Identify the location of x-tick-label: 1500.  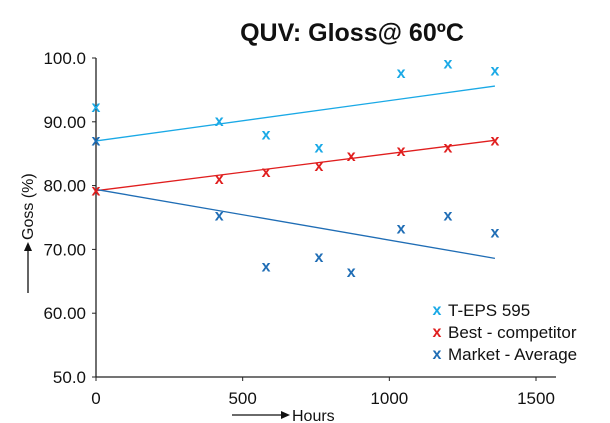
(536, 398).